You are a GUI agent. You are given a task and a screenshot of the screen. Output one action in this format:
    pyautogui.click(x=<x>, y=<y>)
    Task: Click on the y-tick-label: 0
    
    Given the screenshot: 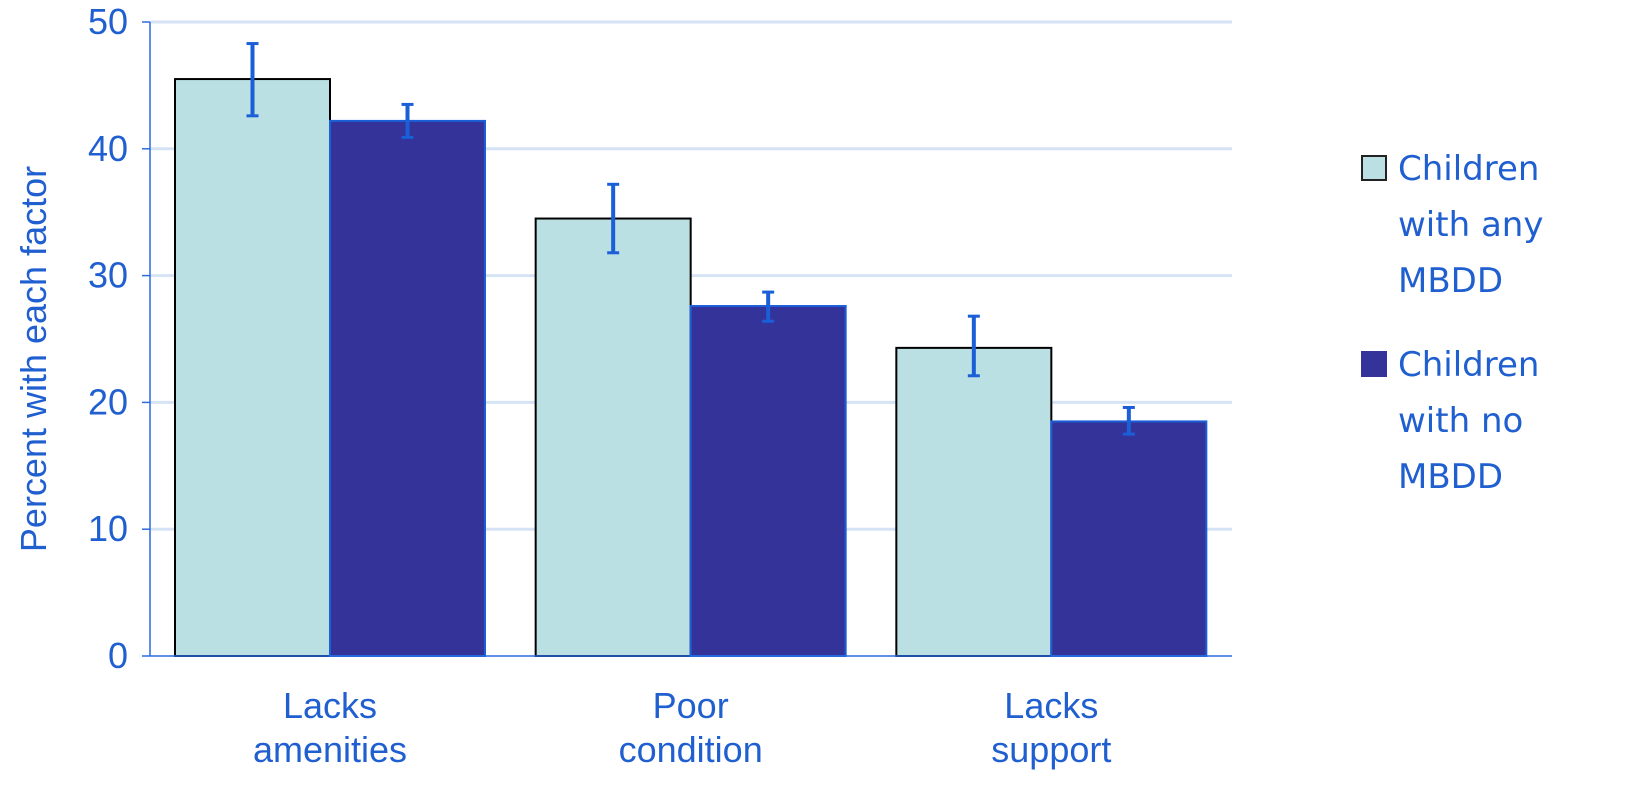 What is the action you would take?
    pyautogui.click(x=118, y=655)
    